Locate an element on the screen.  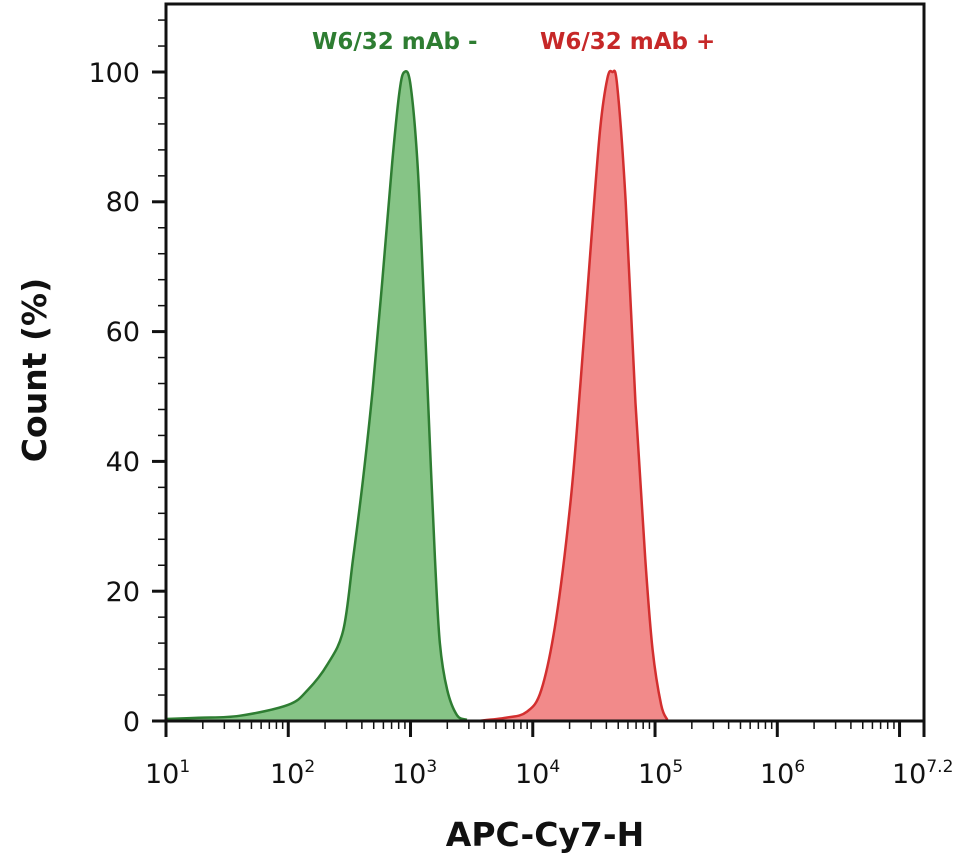
legend-label-positive: W6/32 mAb + is located at coordinates (627, 42).